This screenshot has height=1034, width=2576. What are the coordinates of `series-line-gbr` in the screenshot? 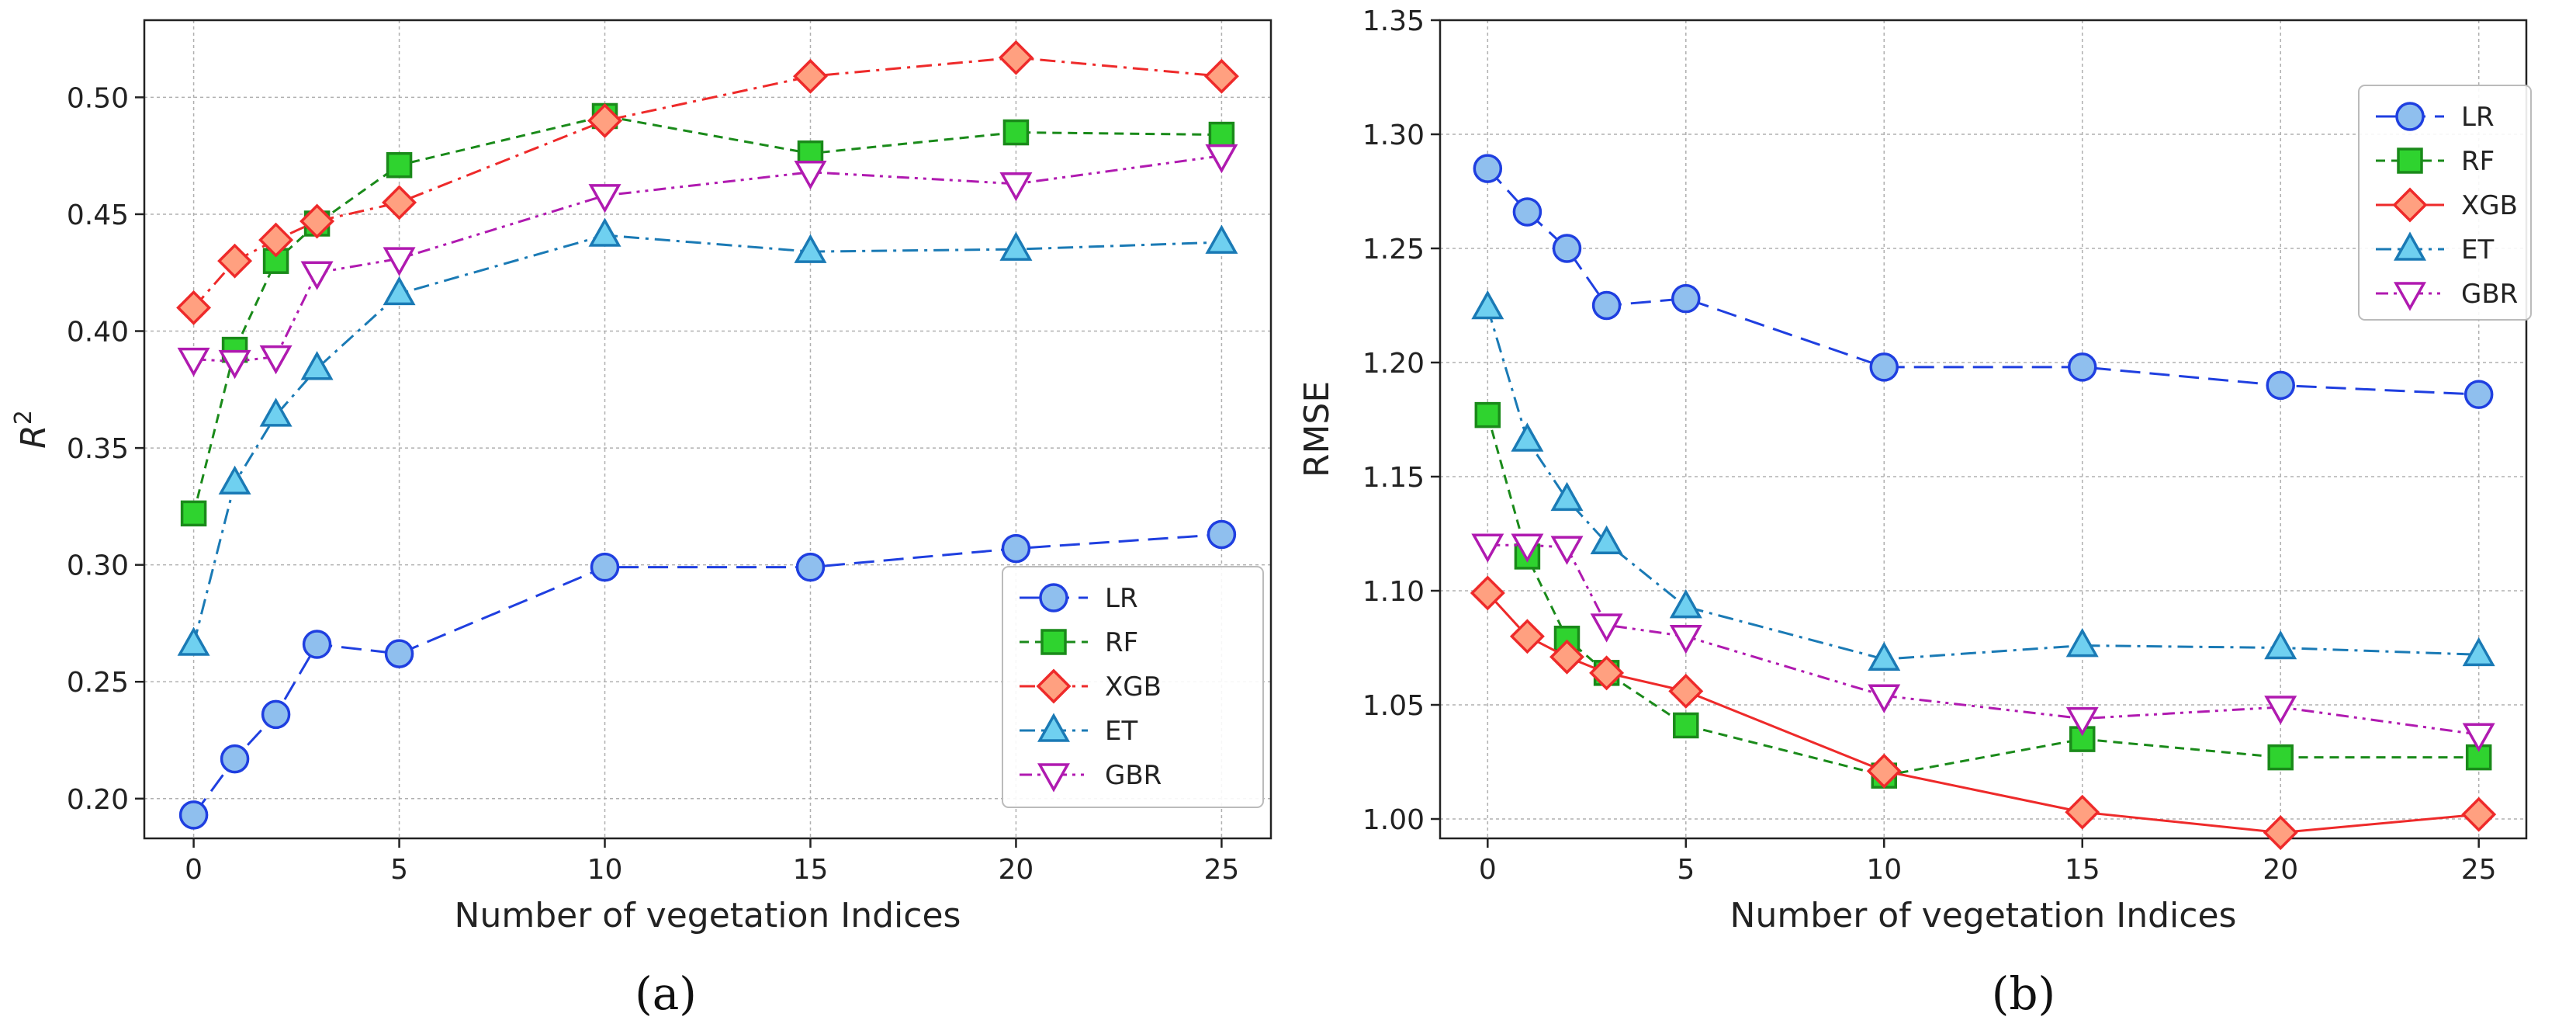 It's located at (1983, 639).